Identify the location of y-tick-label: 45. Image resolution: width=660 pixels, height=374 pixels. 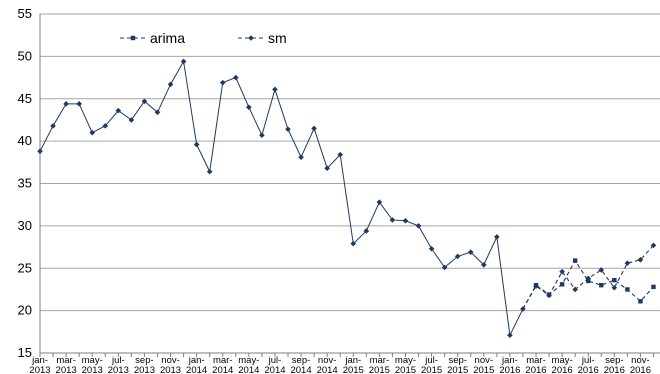
(25, 98).